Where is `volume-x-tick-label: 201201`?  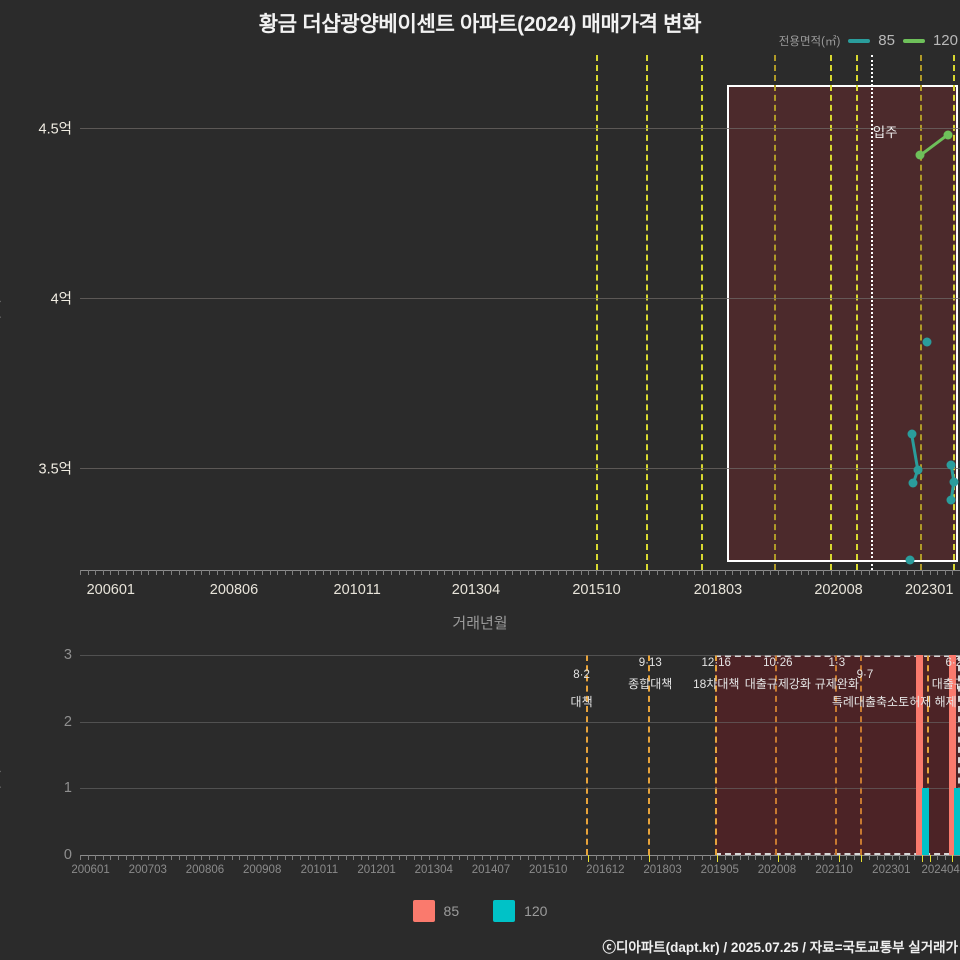 volume-x-tick-label: 201201 is located at coordinates (376, 870).